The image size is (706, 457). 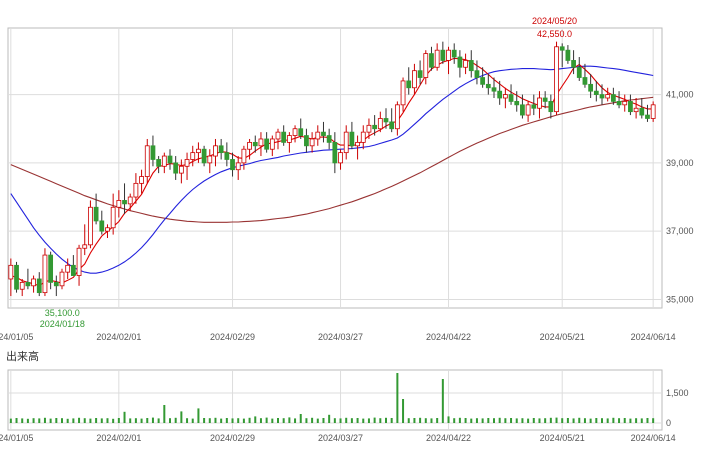 I want to click on volume-y-tick-label: 0, so click(x=668, y=423).